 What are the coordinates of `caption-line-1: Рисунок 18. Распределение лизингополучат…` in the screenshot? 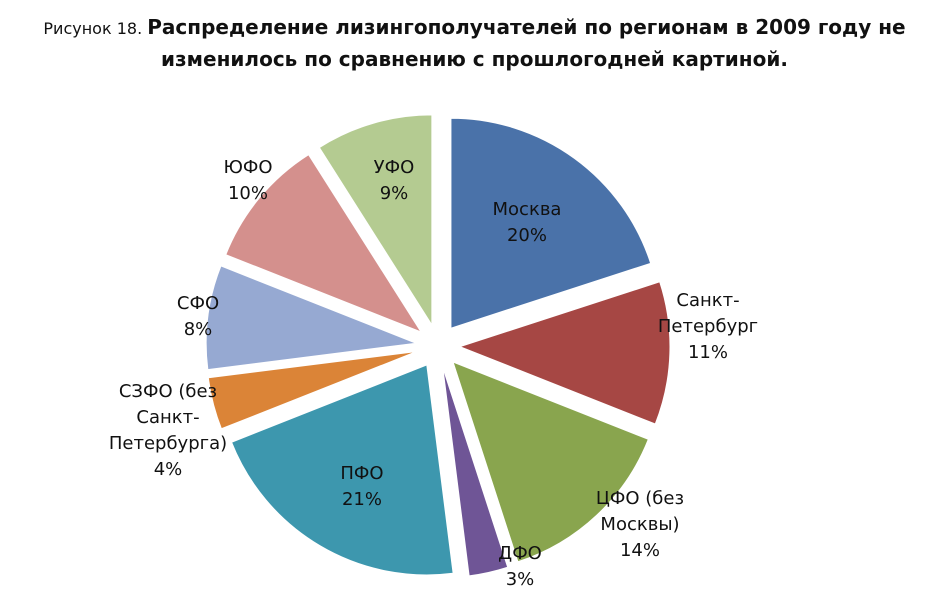 It's located at (474, 28).